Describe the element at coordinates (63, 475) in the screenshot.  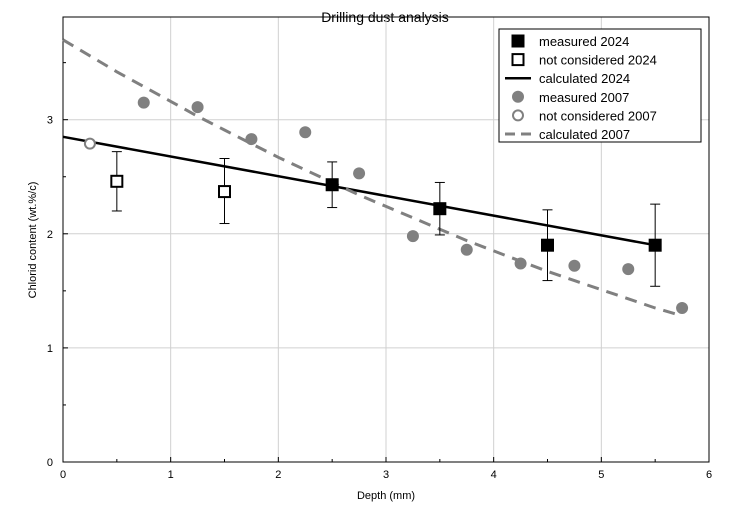
I see `x-tick-label: 0` at that location.